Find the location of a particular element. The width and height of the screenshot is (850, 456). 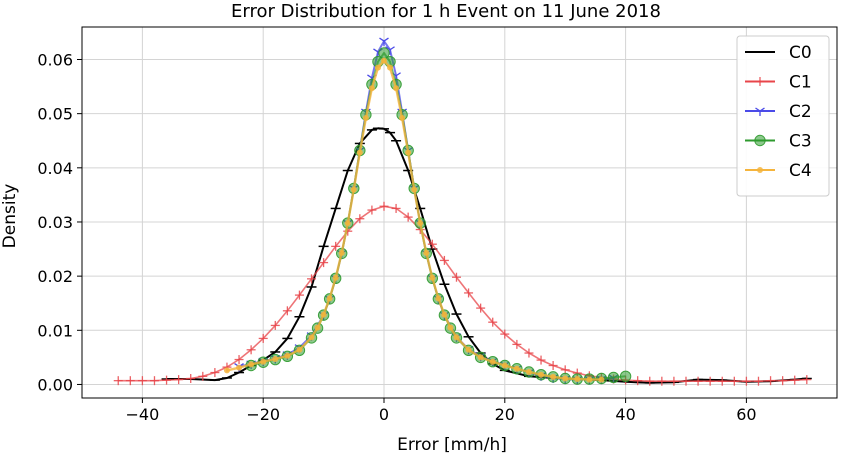

legend-item-c2: C2 is located at coordinates (778, 112).